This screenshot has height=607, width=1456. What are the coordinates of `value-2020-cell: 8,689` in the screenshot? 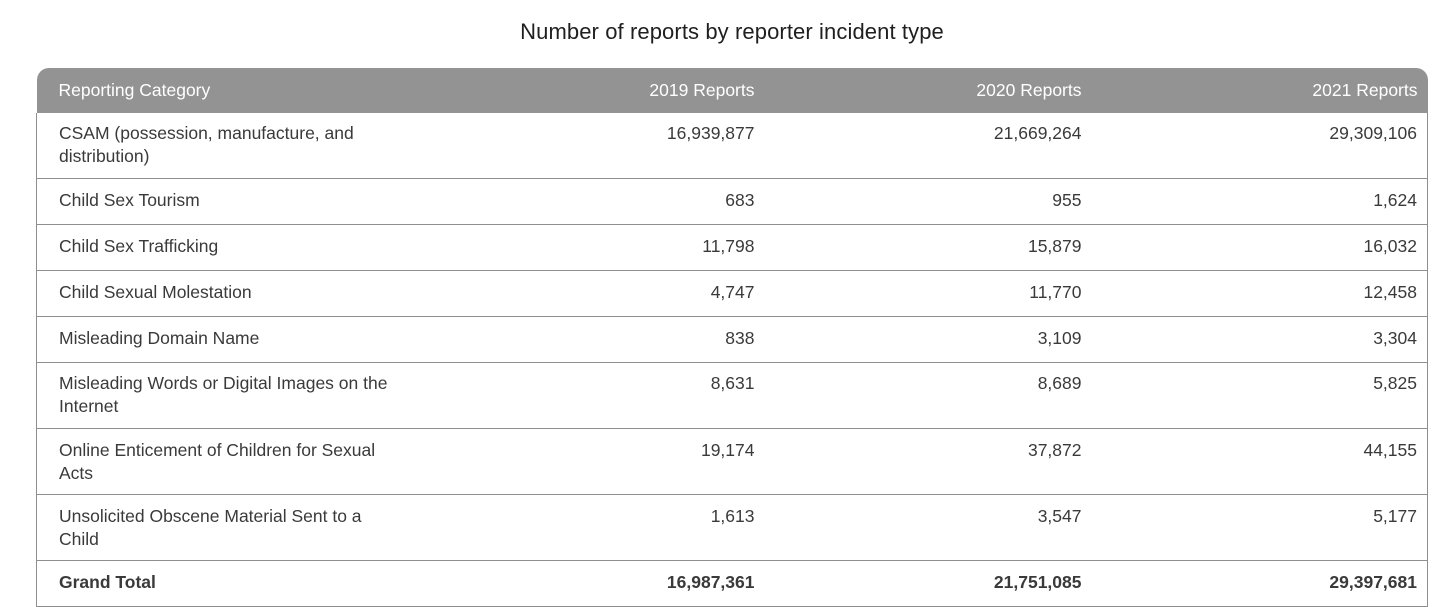 It's located at (928, 395).